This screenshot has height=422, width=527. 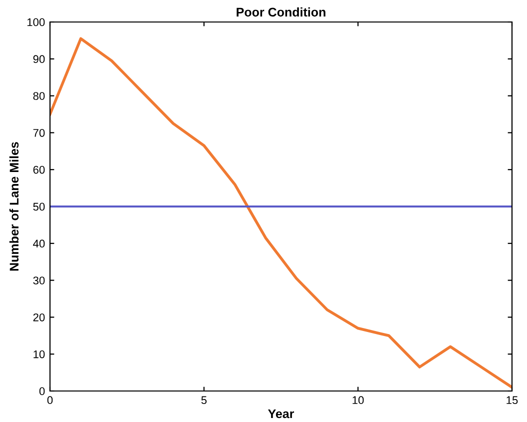 I want to click on x-axis-title: Year, so click(x=281, y=413).